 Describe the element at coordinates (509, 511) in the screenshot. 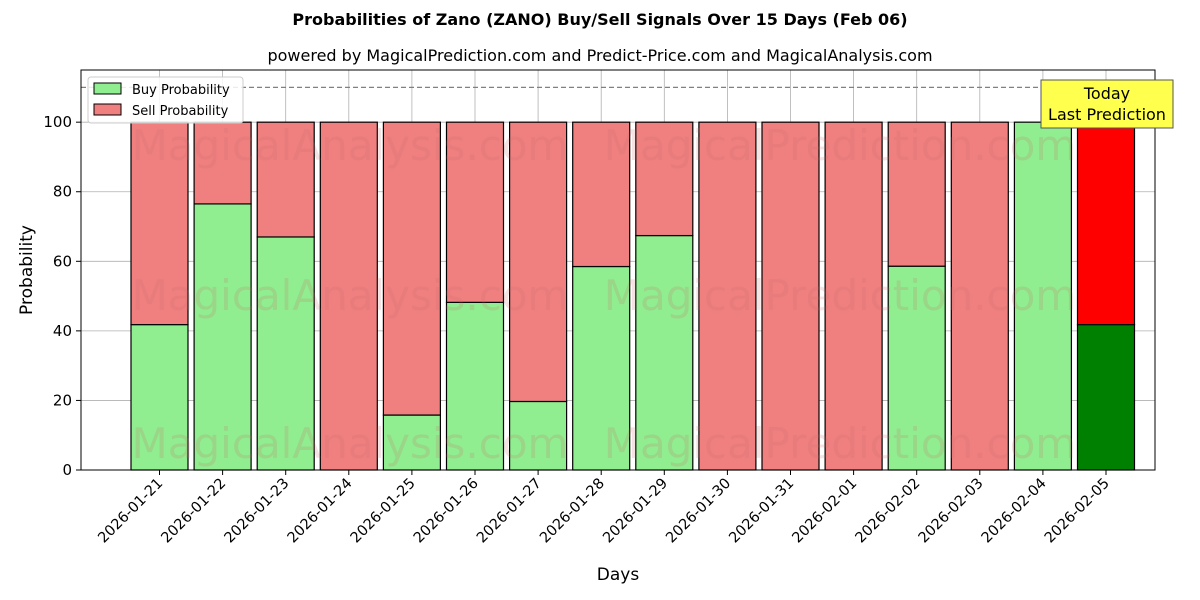

I see `x-tick-label: 2026-01-27` at that location.